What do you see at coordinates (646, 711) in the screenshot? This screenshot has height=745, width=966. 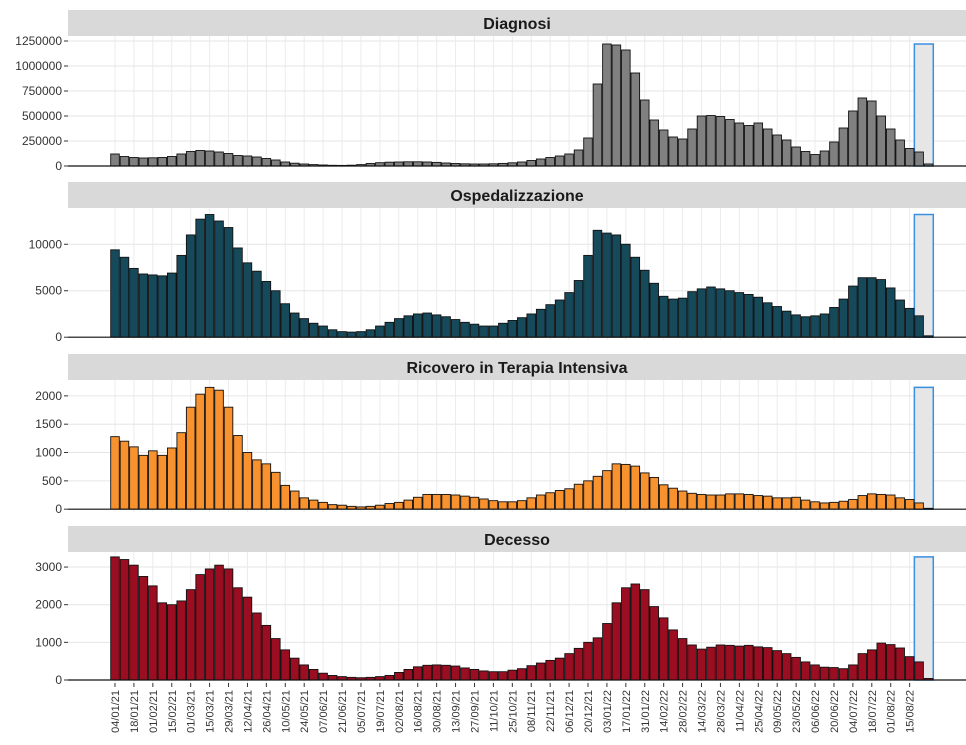 I see `x-tick-label: 31/01/22` at bounding box center [646, 711].